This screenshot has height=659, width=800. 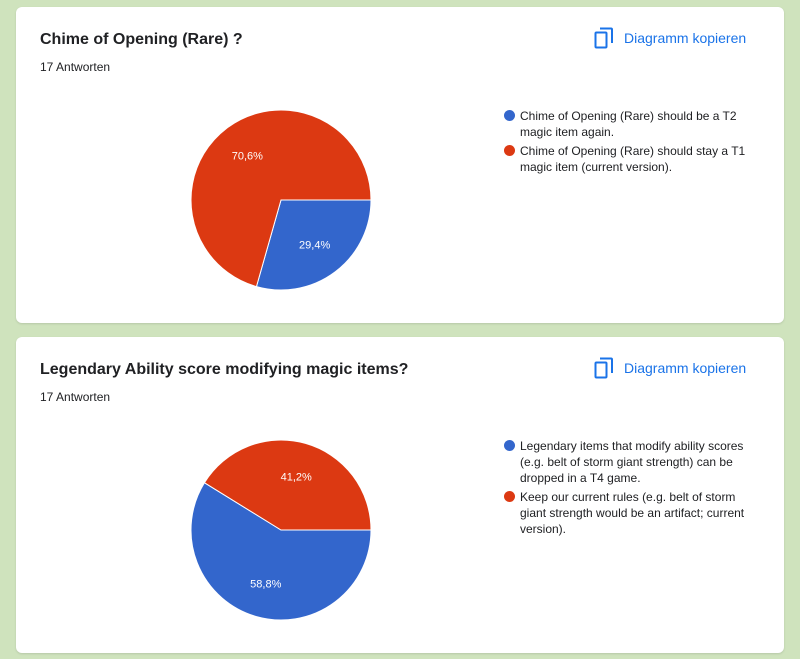 I want to click on slice-value-label: 29,4%, so click(x=314, y=246).